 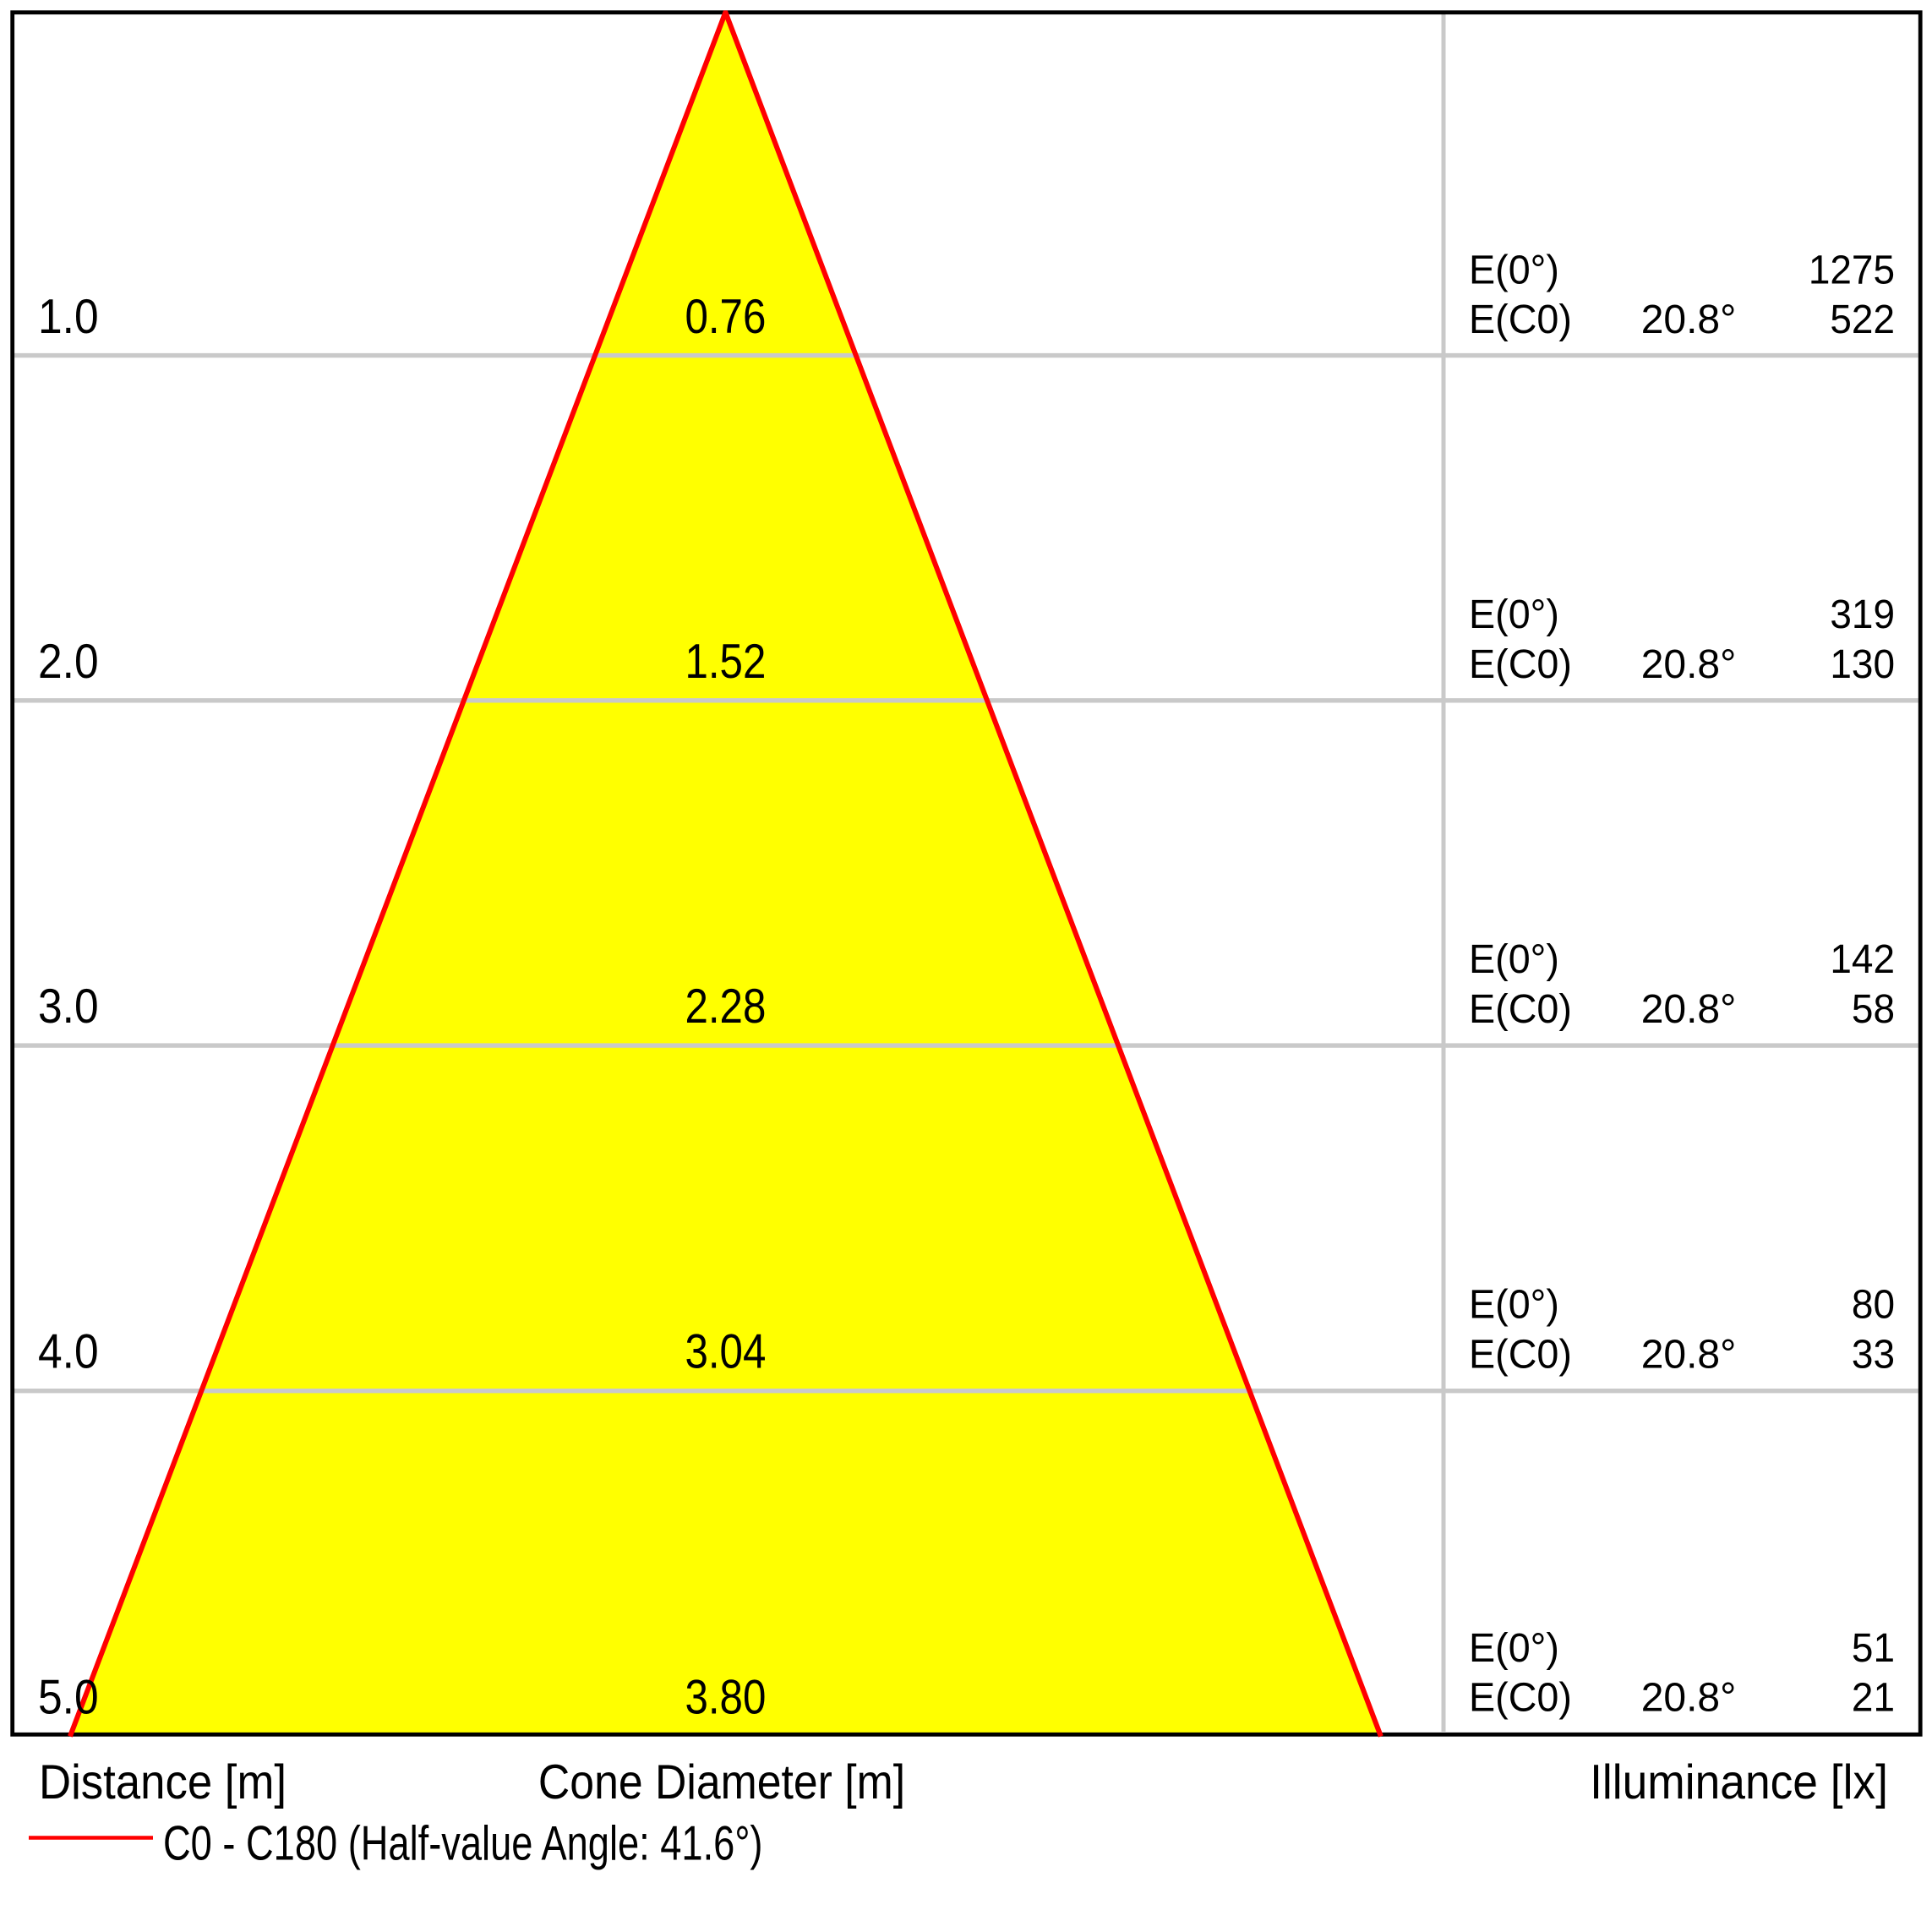 What do you see at coordinates (68, 661) in the screenshot?
I see `svg-text: 2.0` at bounding box center [68, 661].